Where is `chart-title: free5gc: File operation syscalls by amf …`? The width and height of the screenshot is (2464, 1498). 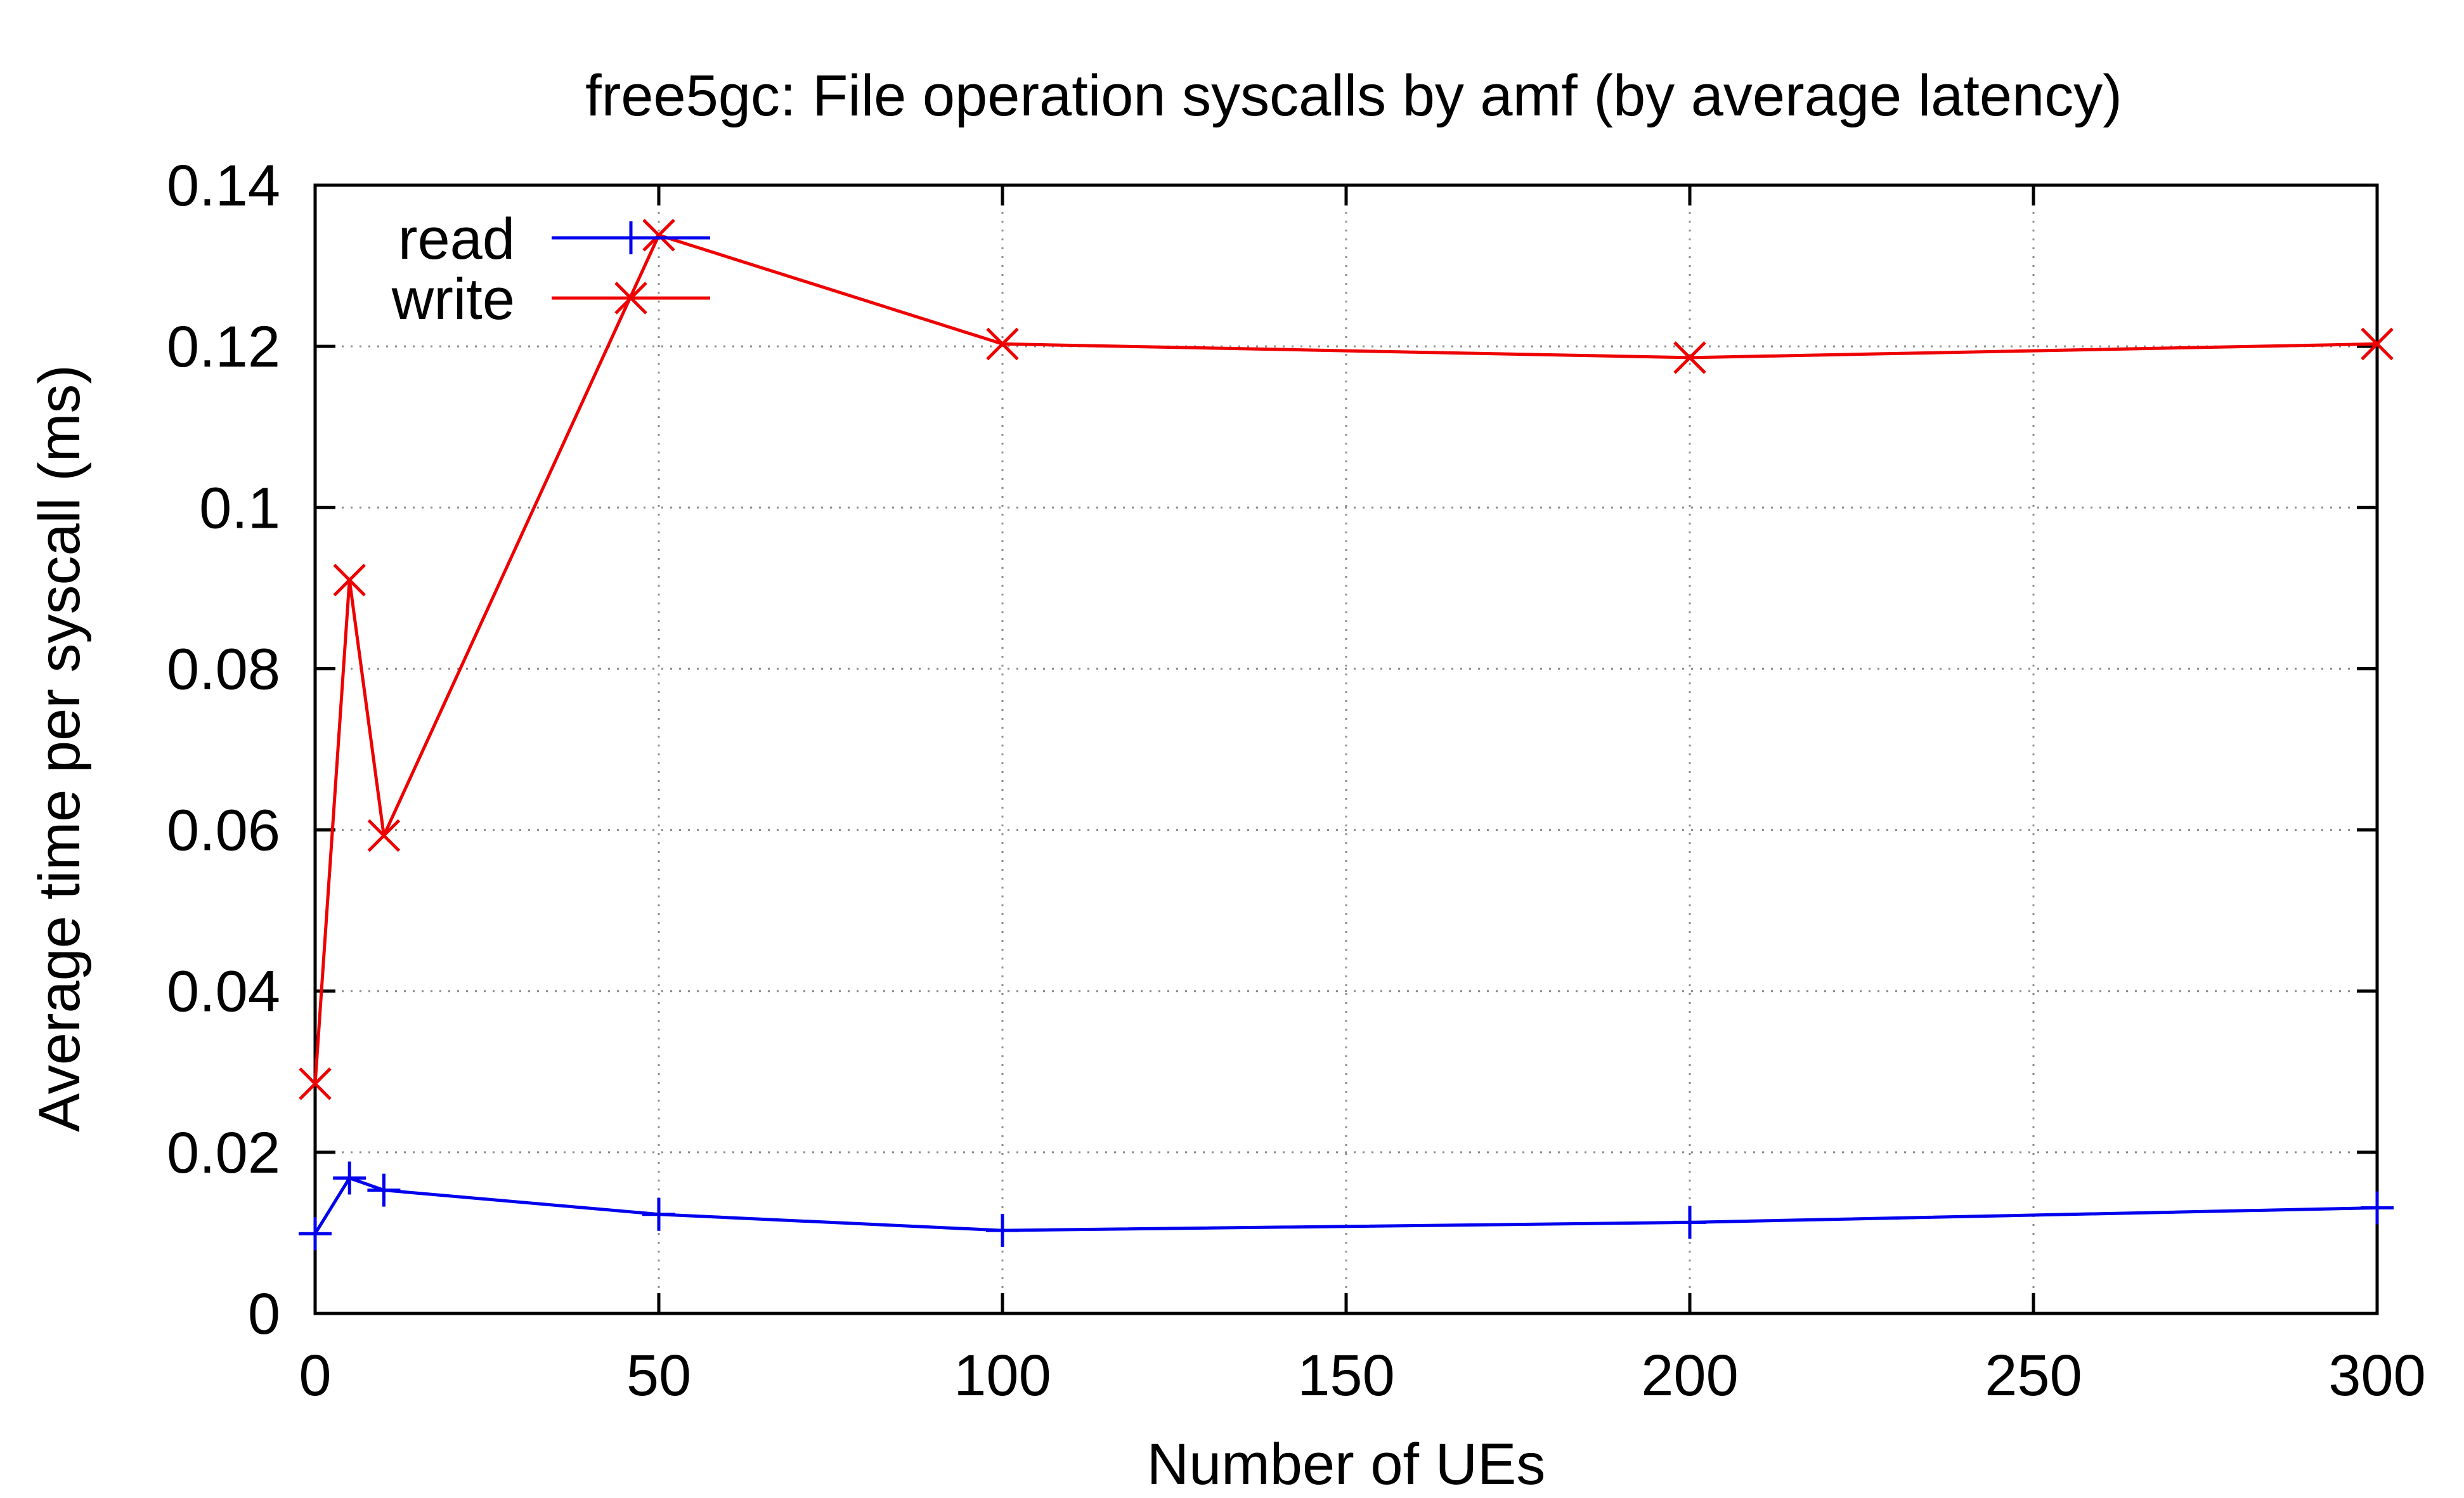 chart-title: free5gc: File operation syscalls by amf … is located at coordinates (1353, 95).